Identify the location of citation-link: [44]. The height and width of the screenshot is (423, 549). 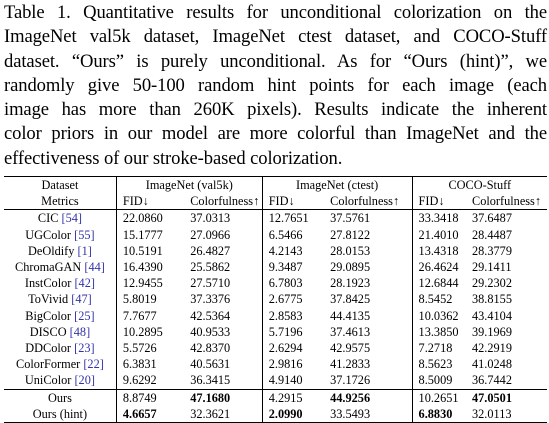
(94, 267).